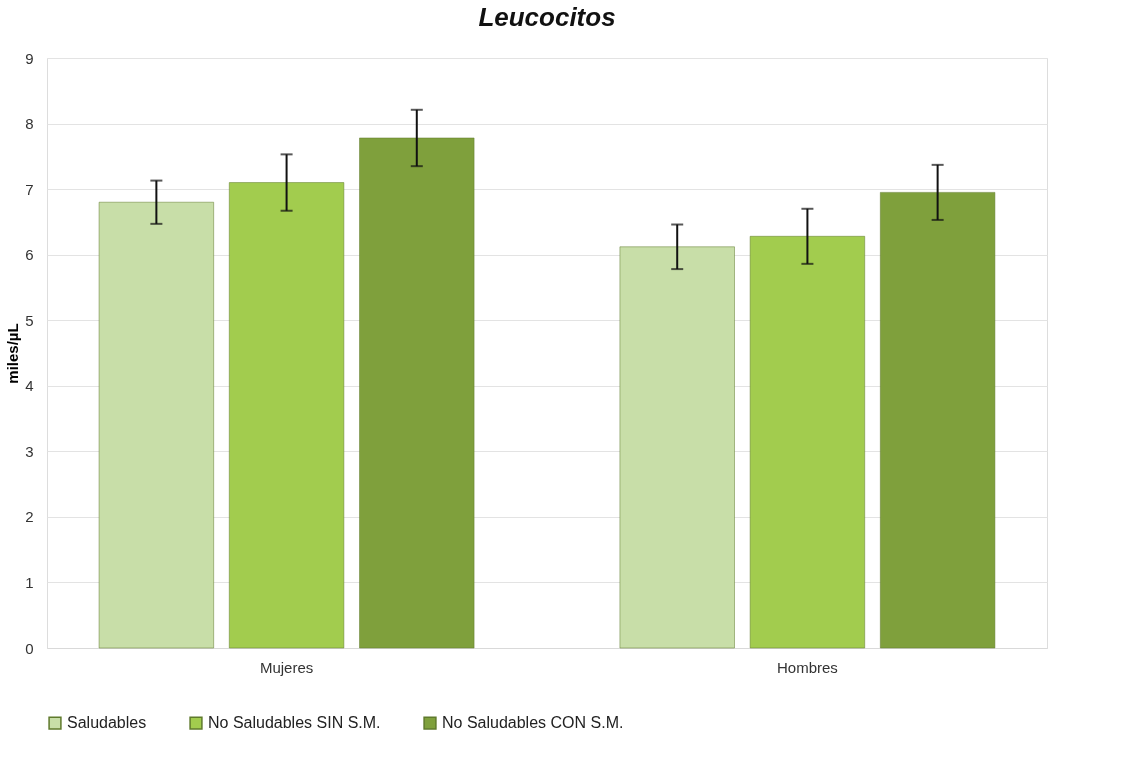 Image resolution: width=1127 pixels, height=774 pixels. I want to click on legend-label: No Saludables CON S.M., so click(533, 723).